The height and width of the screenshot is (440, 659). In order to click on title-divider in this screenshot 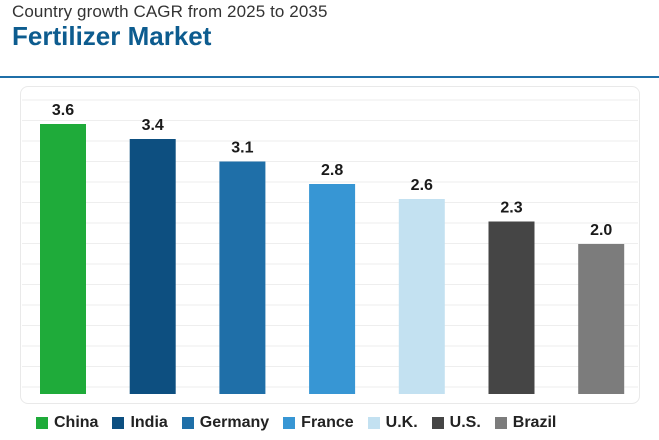, I will do `click(329, 77)`.